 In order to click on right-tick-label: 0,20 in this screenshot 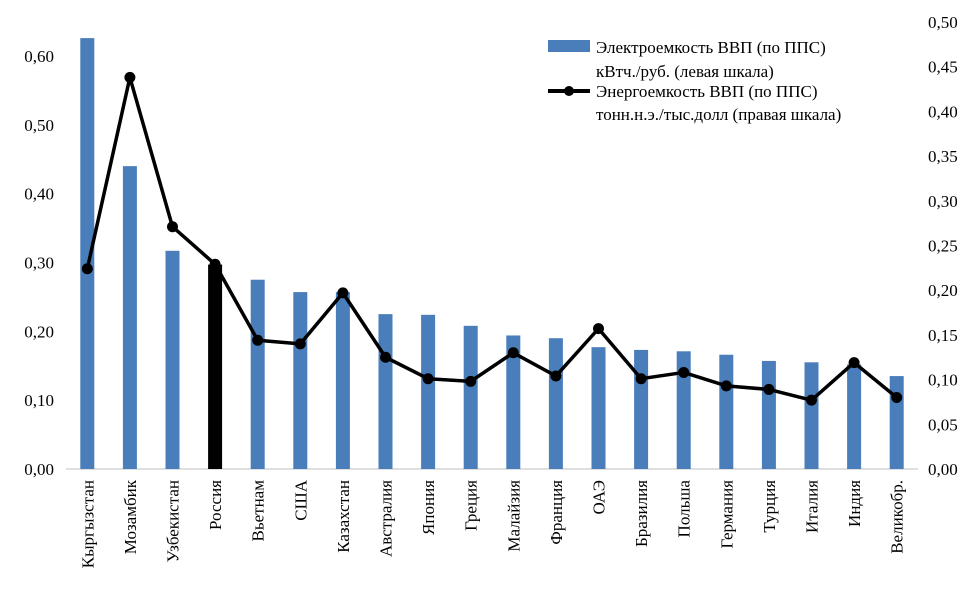, I will do `click(943, 290)`.